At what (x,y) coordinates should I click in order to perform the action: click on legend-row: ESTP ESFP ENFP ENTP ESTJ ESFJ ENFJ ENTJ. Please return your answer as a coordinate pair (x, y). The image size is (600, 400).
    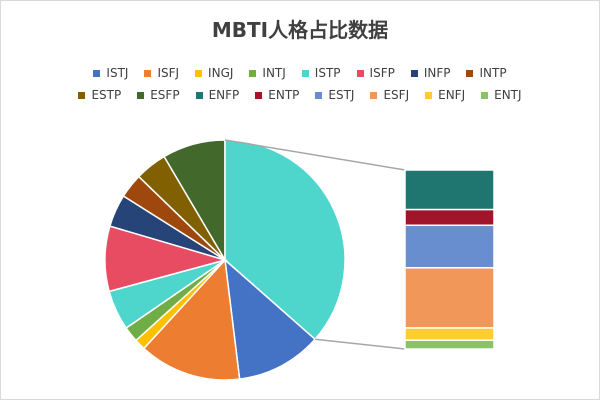
    Looking at the image, I should click on (300, 95).